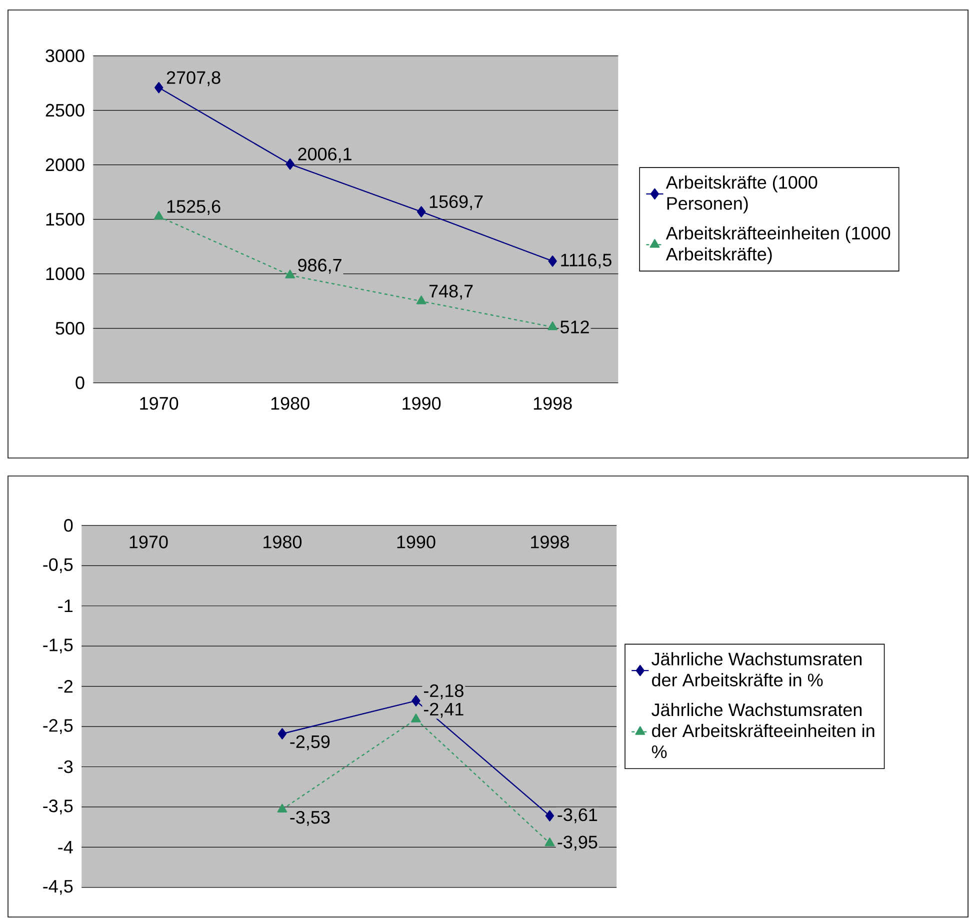  What do you see at coordinates (451, 292) in the screenshot?
I see `data-label: 748,7` at bounding box center [451, 292].